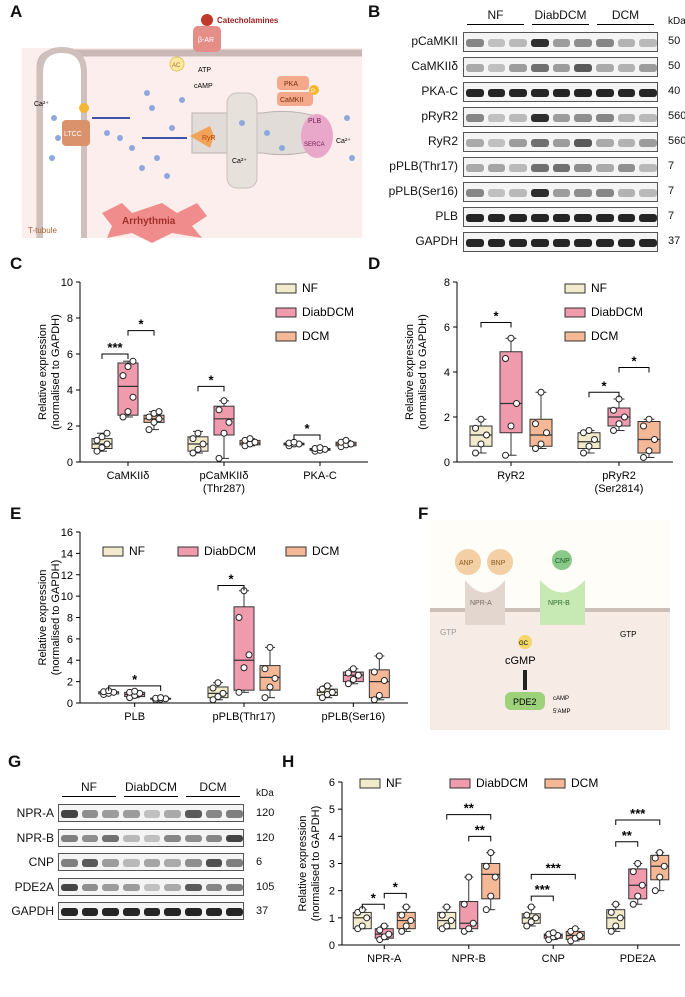 This screenshot has height=997, width=685. I want to click on t-tubule-label: T-tubule, so click(42, 230).